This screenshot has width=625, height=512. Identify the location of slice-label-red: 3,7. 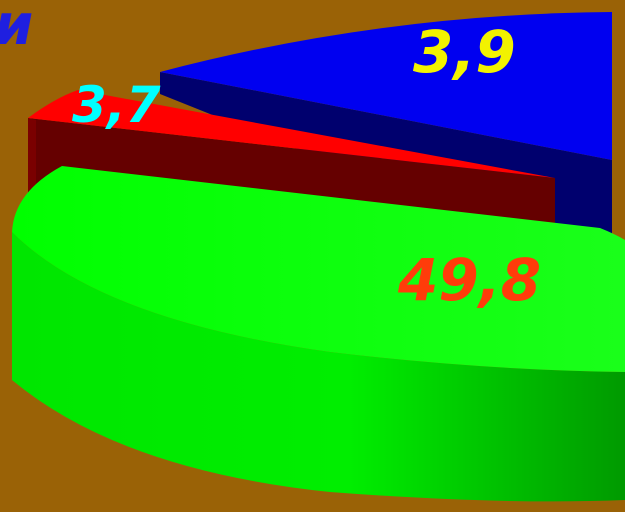
(116, 105).